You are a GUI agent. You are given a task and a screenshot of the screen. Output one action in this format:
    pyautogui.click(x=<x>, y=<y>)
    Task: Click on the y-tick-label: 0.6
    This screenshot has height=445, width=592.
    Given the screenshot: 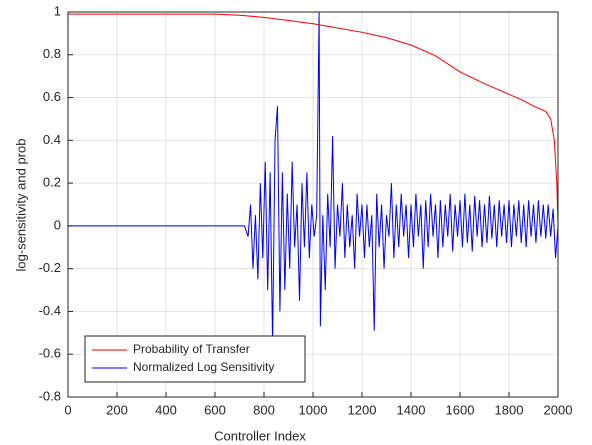 What is the action you would take?
    pyautogui.click(x=52, y=96)
    